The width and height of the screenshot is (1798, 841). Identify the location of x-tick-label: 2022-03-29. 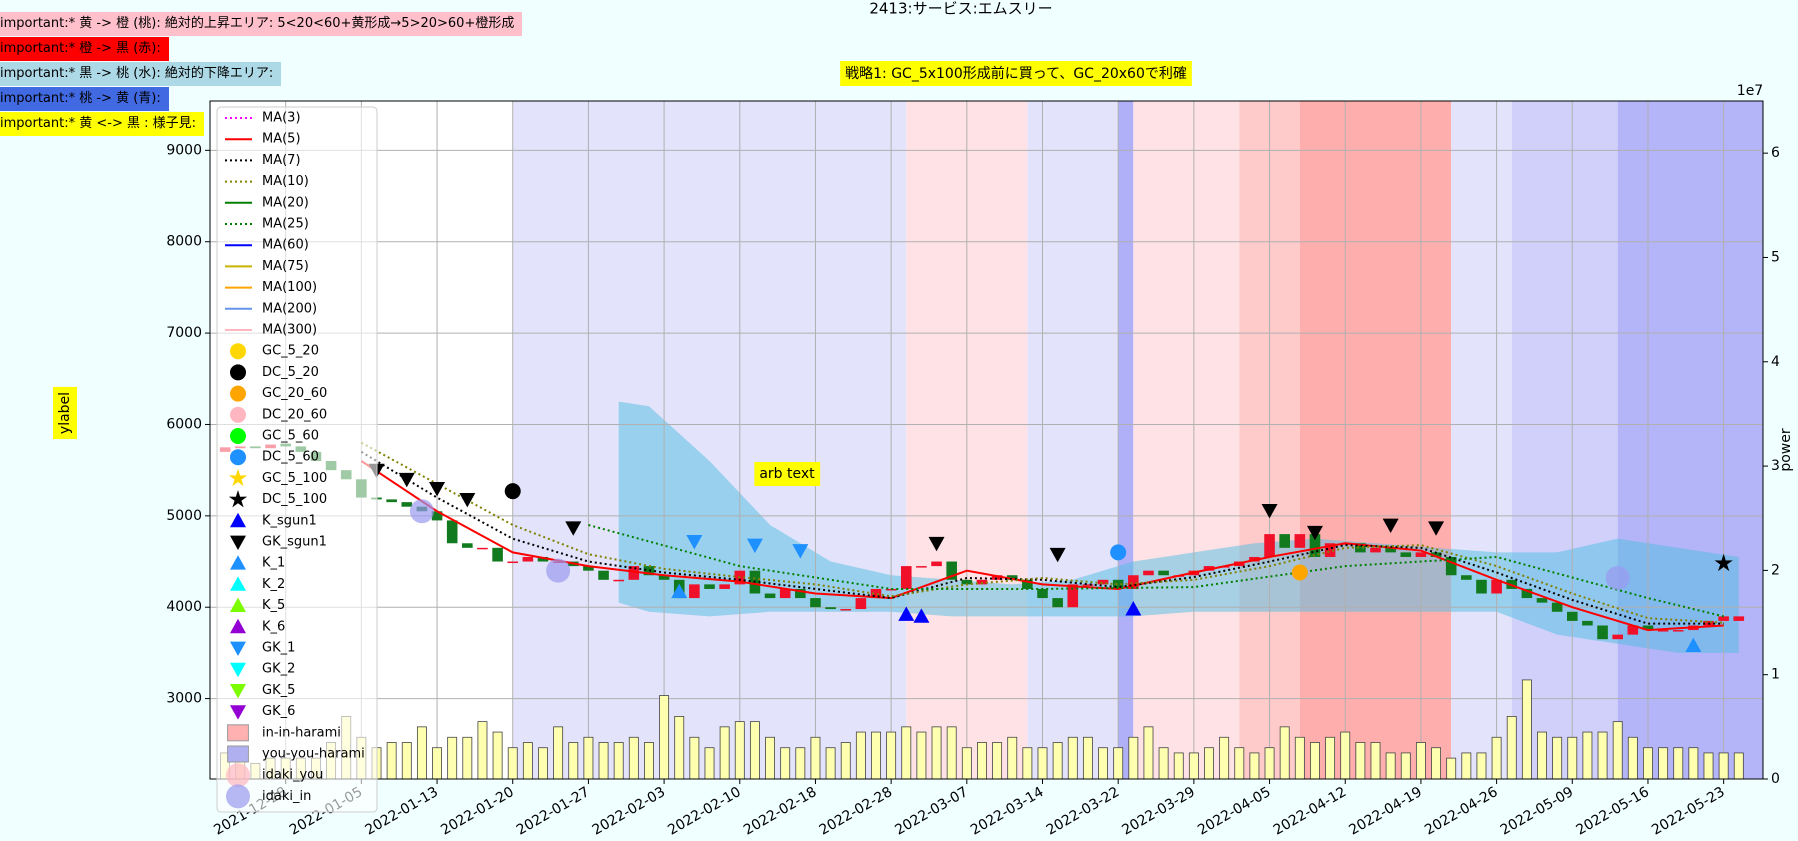
(1158, 811).